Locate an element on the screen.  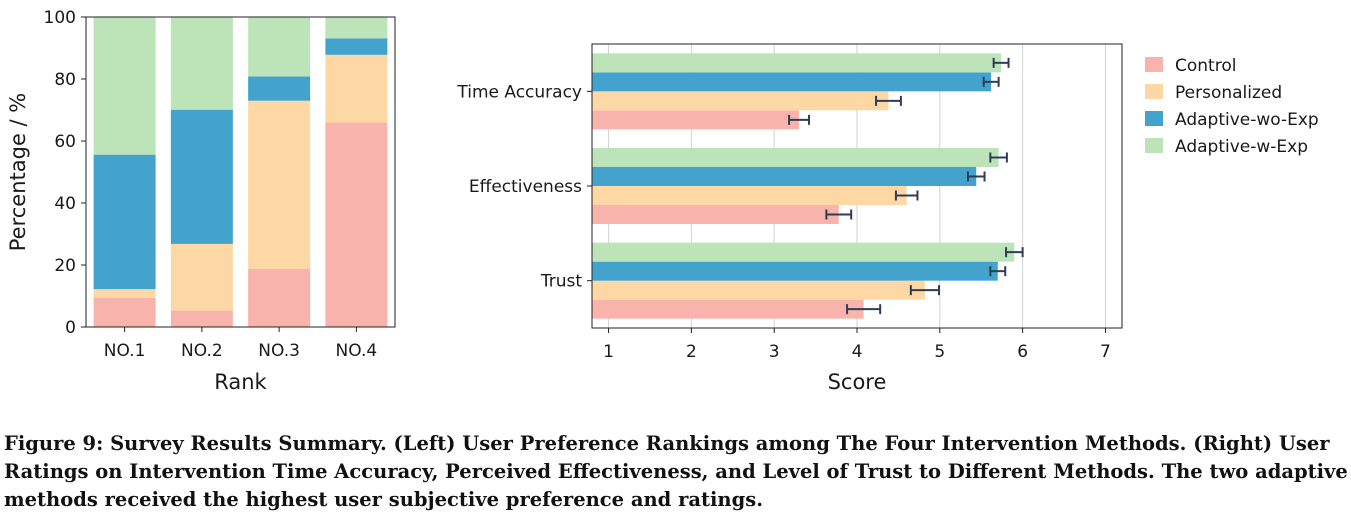
plot-frame is located at coordinates (240, 172).